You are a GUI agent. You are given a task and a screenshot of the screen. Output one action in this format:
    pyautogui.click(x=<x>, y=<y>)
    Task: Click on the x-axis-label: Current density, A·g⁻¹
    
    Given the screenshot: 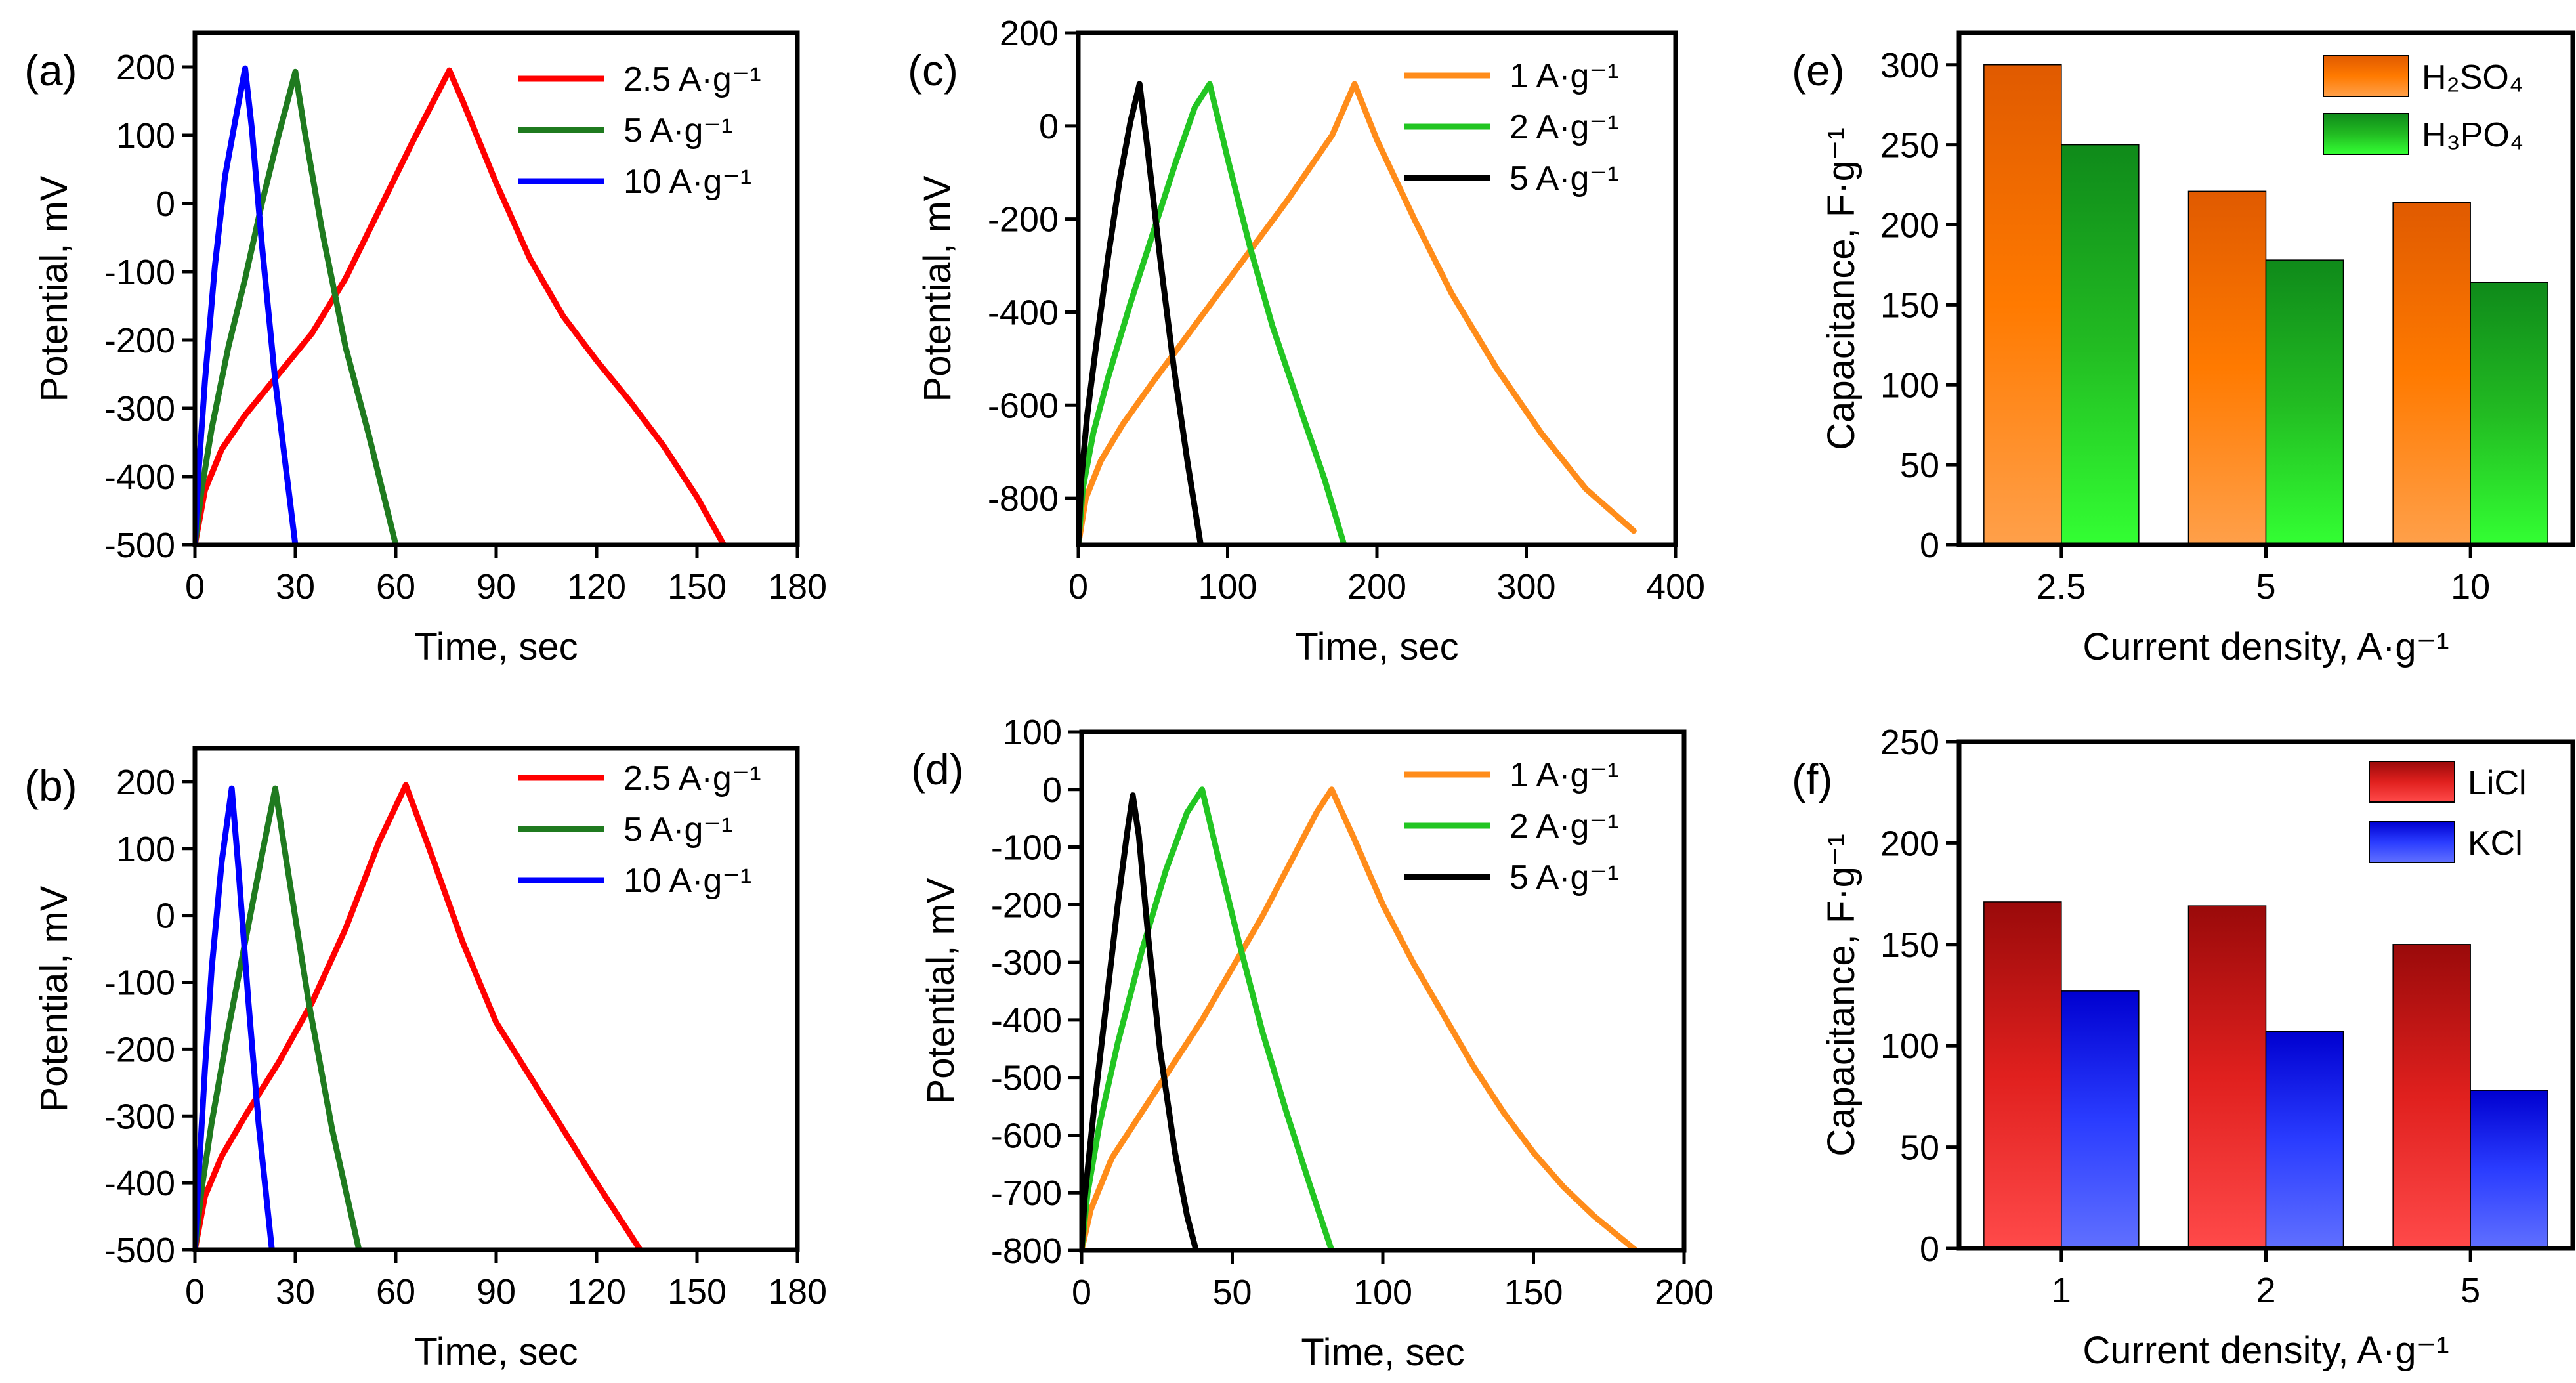 What is the action you would take?
    pyautogui.click(x=2265, y=1350)
    